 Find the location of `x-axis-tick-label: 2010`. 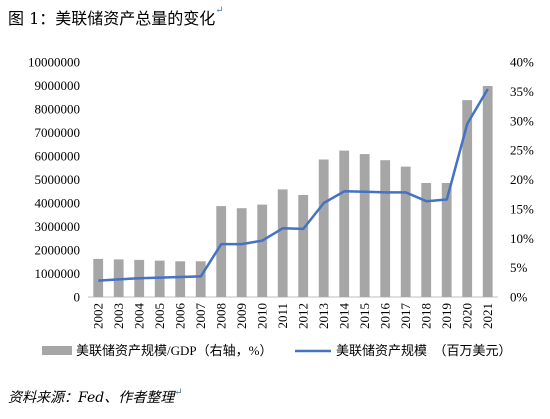

x-axis-tick-label: 2010 is located at coordinates (261, 316).